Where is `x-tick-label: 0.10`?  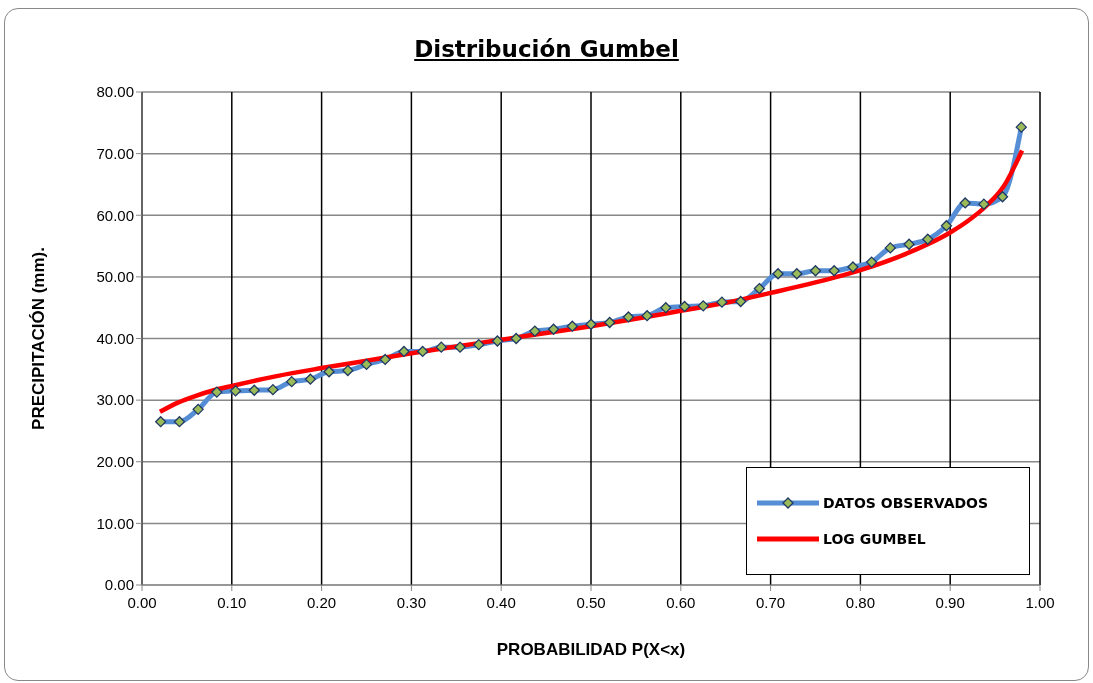
x-tick-label: 0.10 is located at coordinates (232, 602).